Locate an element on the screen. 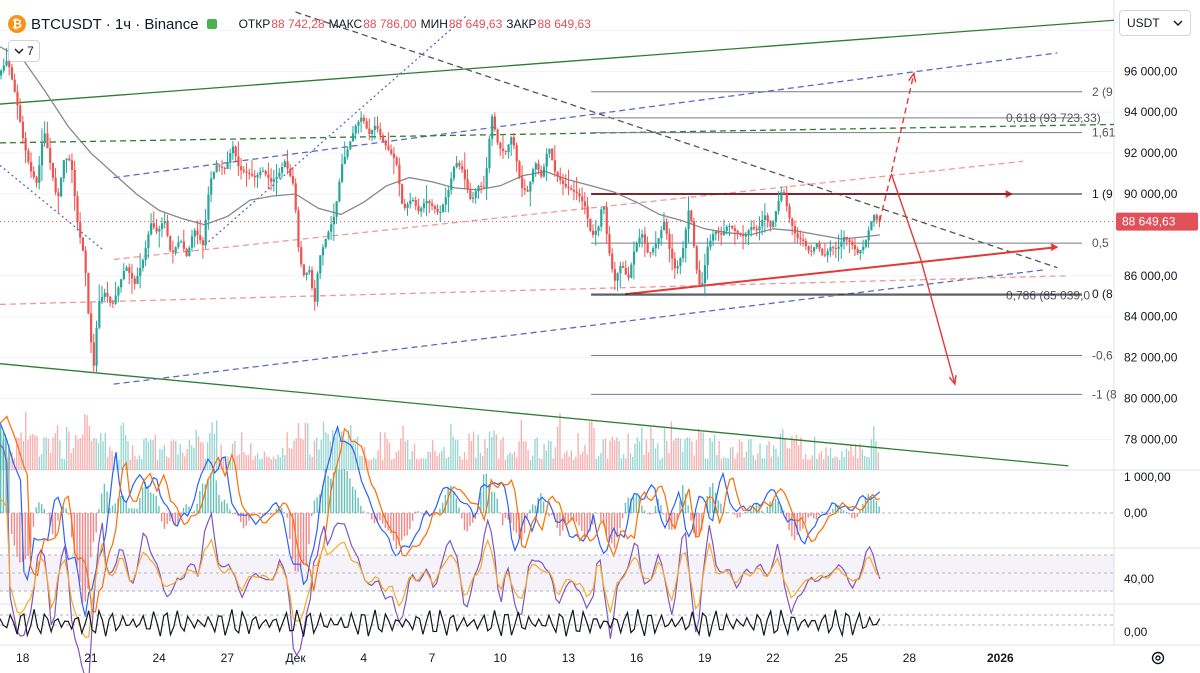 The height and width of the screenshot is (673, 1200). red-ascending-support is located at coordinates (841, 271).